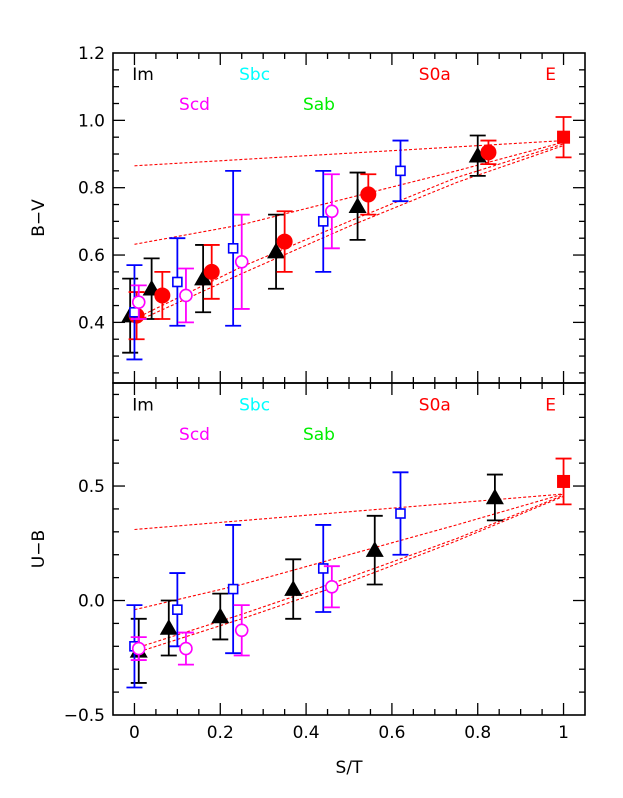 This screenshot has width=623, height=798. Describe the element at coordinates (91, 256) in the screenshot. I see `y-tick-label: 0.6` at that location.